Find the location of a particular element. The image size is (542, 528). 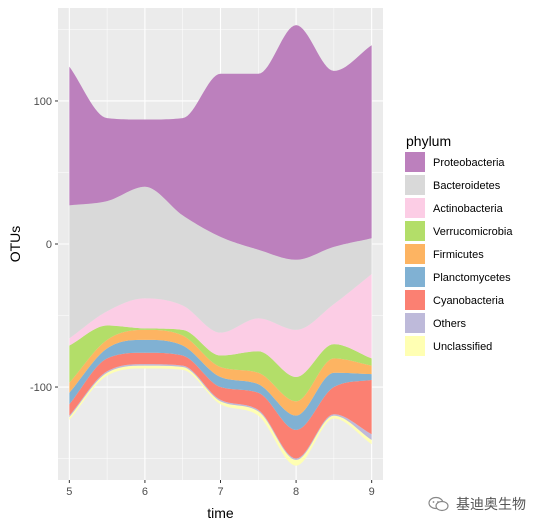

legend-label-proteobacteria: Proteobacteria is located at coordinates (469, 163).